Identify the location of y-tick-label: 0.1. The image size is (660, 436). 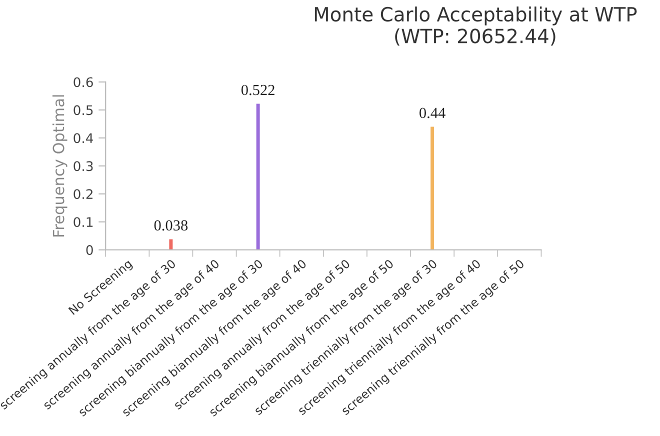
(83, 222).